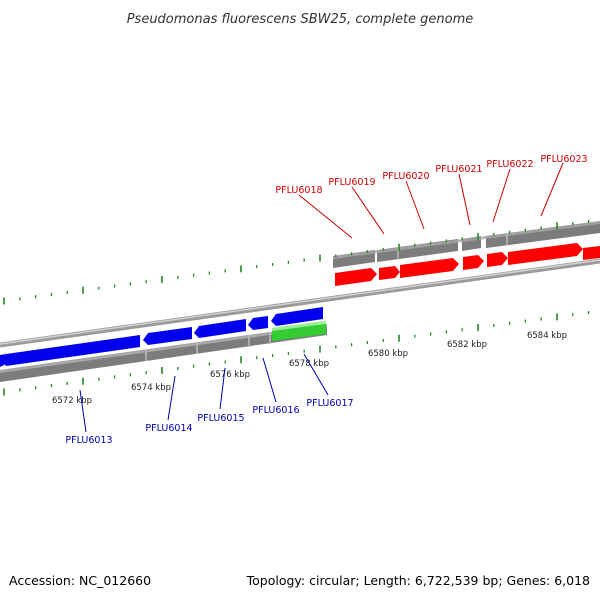 Image resolution: width=600 pixels, height=600 pixels. I want to click on scale-label: 6574 kbp, so click(151, 388).